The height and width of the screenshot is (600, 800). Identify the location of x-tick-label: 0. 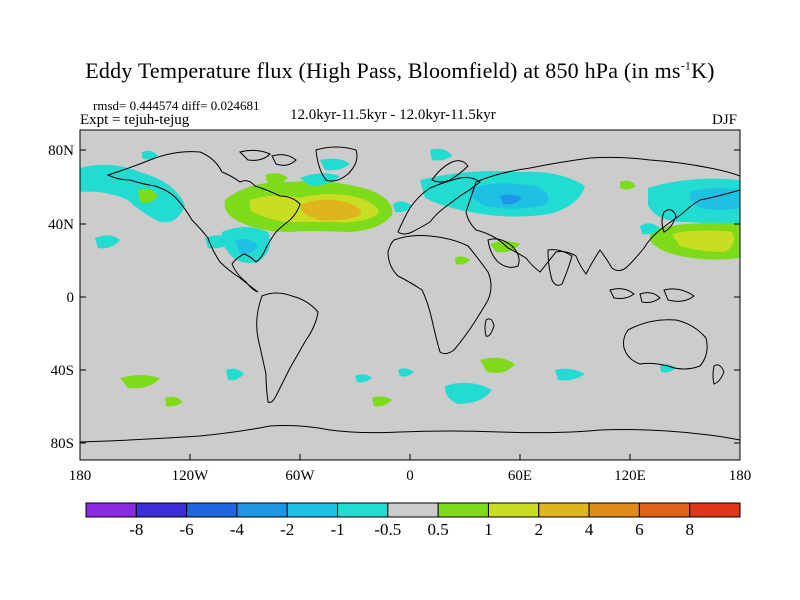
(410, 476).